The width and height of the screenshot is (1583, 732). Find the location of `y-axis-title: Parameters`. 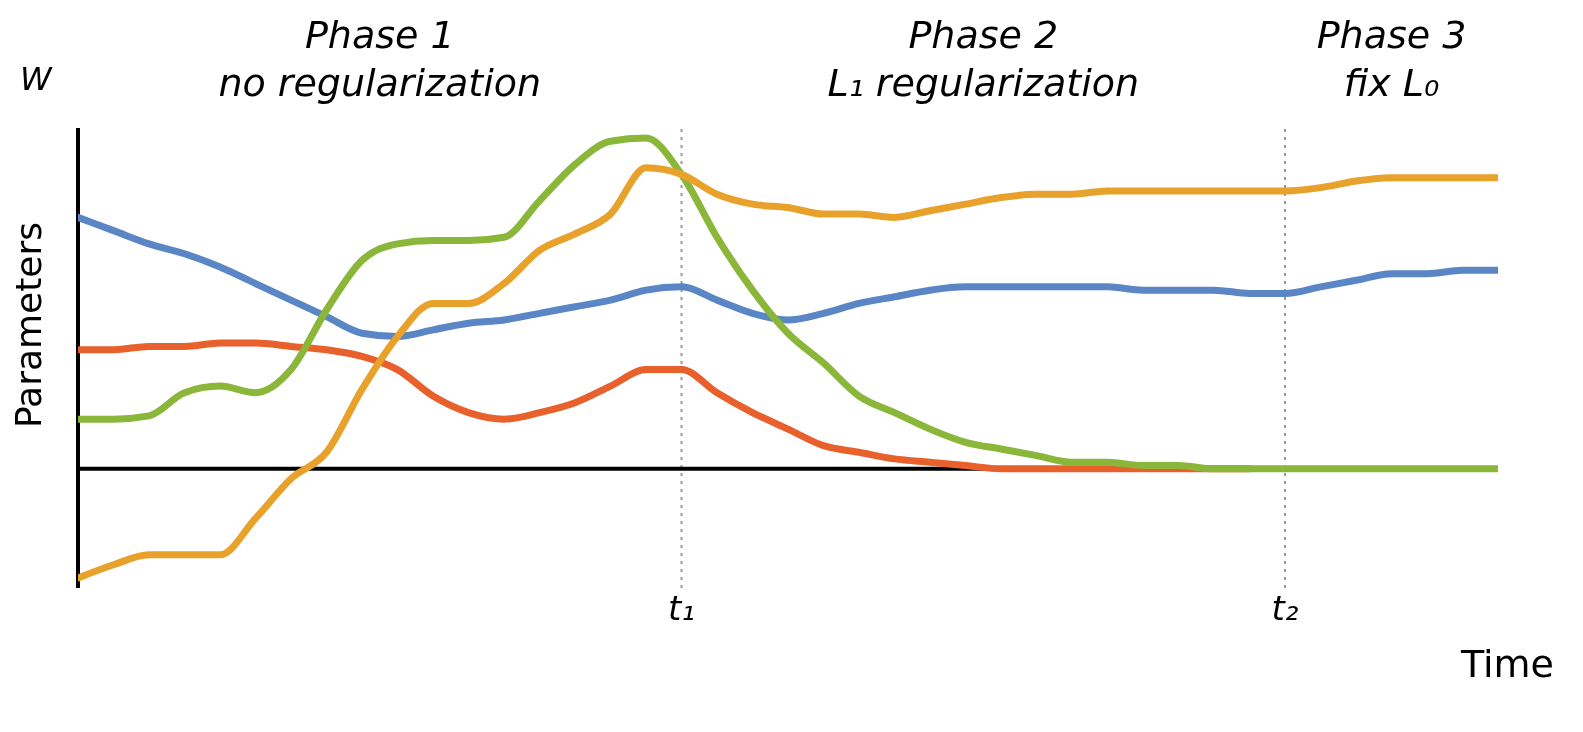

y-axis-title: Parameters is located at coordinates (28, 324).